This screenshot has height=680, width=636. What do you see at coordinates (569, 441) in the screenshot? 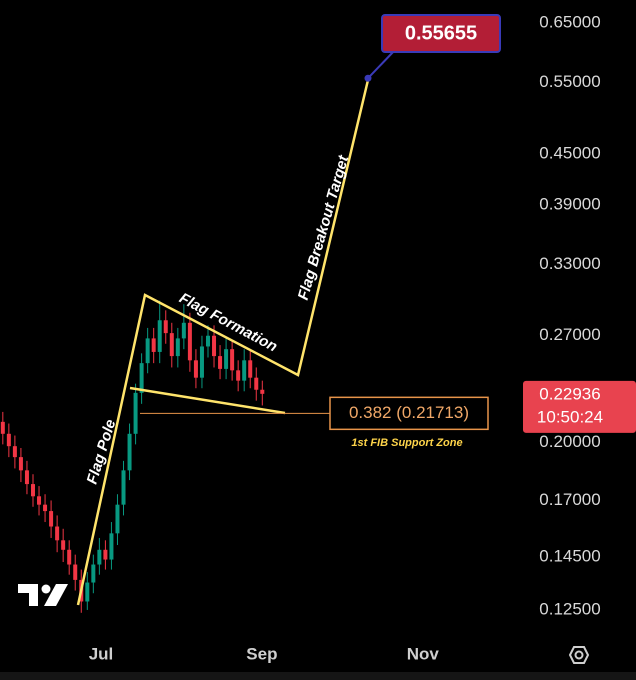
I see `y-tick-label: 0.20000` at bounding box center [569, 441].